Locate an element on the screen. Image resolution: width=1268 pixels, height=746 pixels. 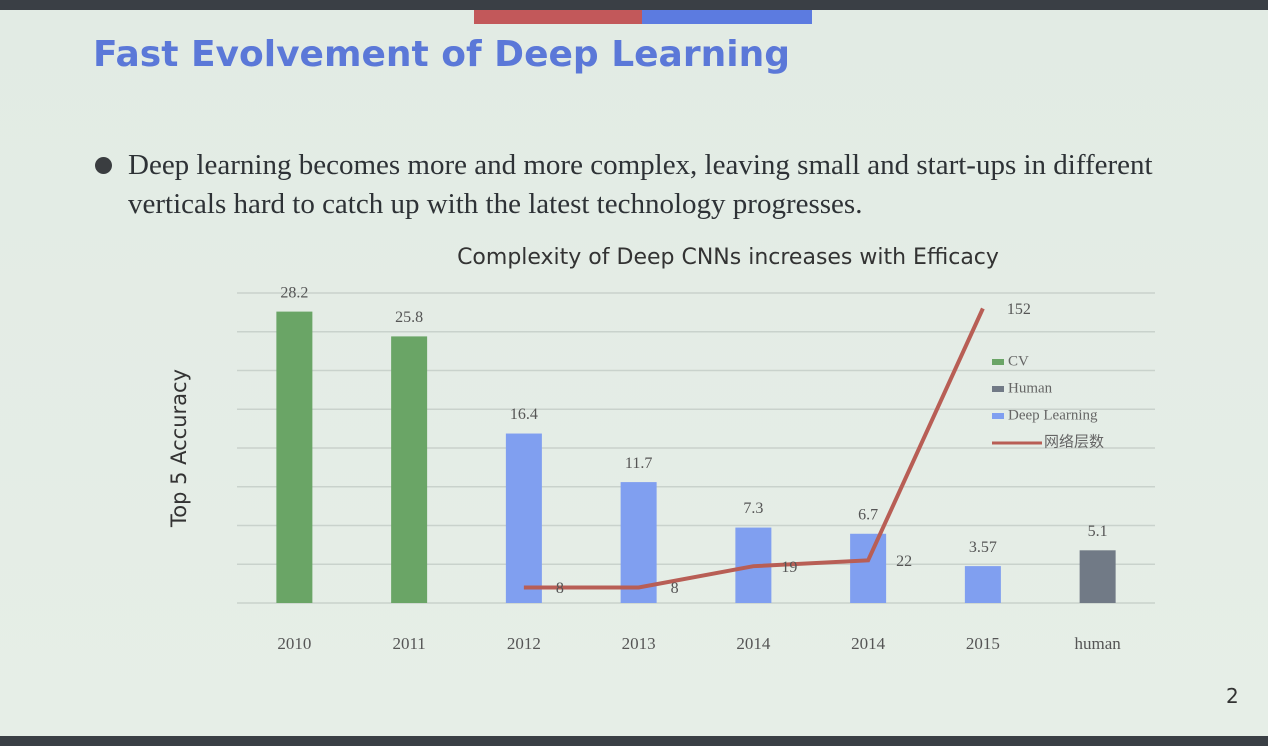
legend-label: Human is located at coordinates (1030, 388).